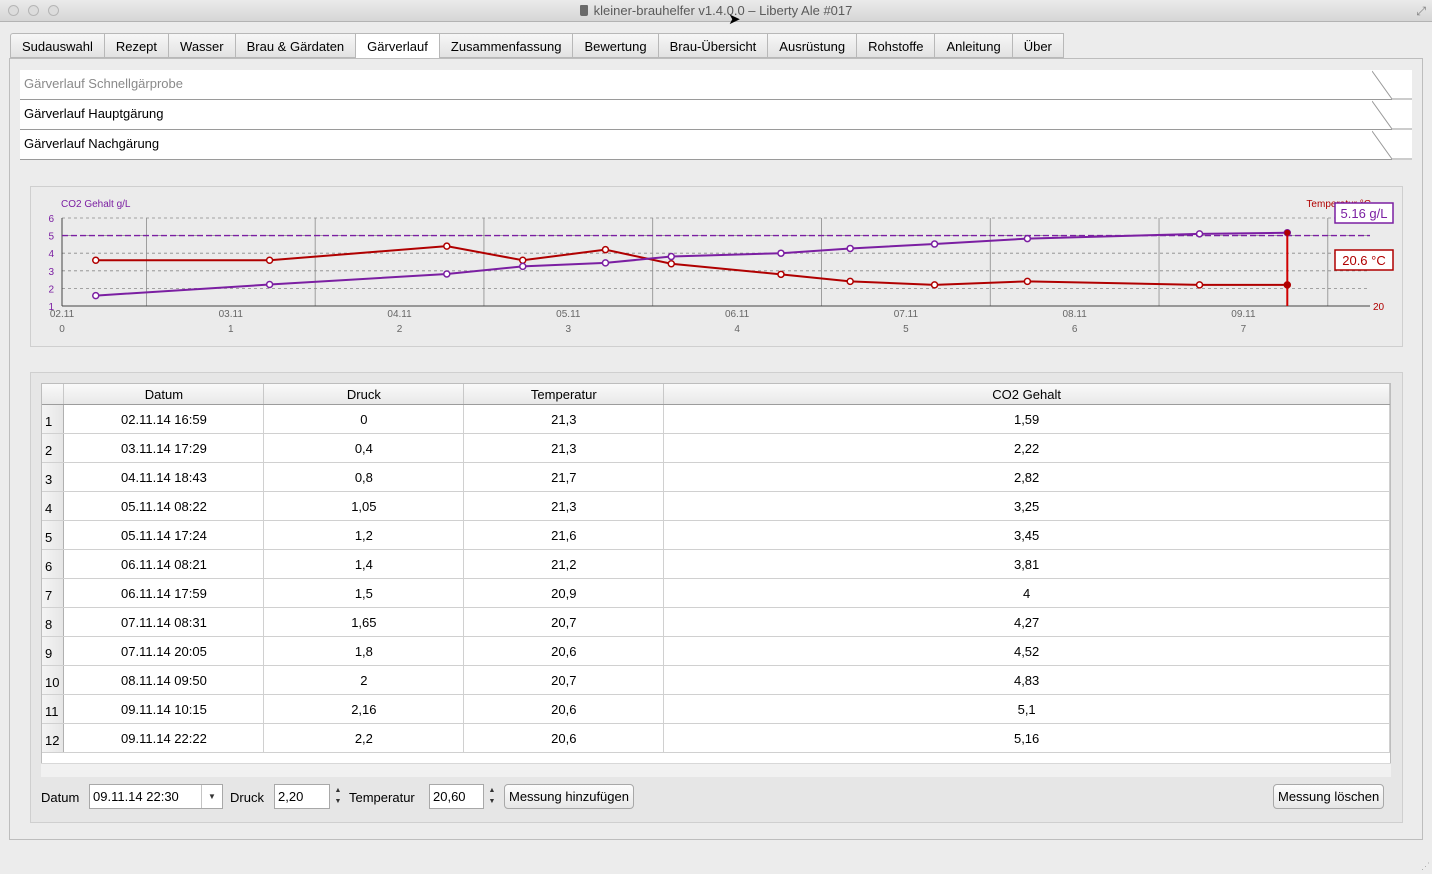 This screenshot has height=874, width=1432. I want to click on table-row: 12 09.11.14 22:22 2,2 20,6 5,16, so click(716, 738).